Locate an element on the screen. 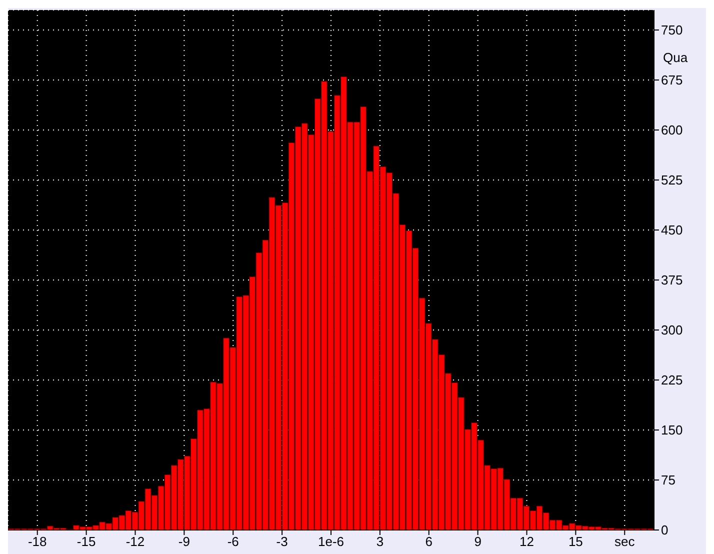  x-tick-label: 12 is located at coordinates (527, 542).